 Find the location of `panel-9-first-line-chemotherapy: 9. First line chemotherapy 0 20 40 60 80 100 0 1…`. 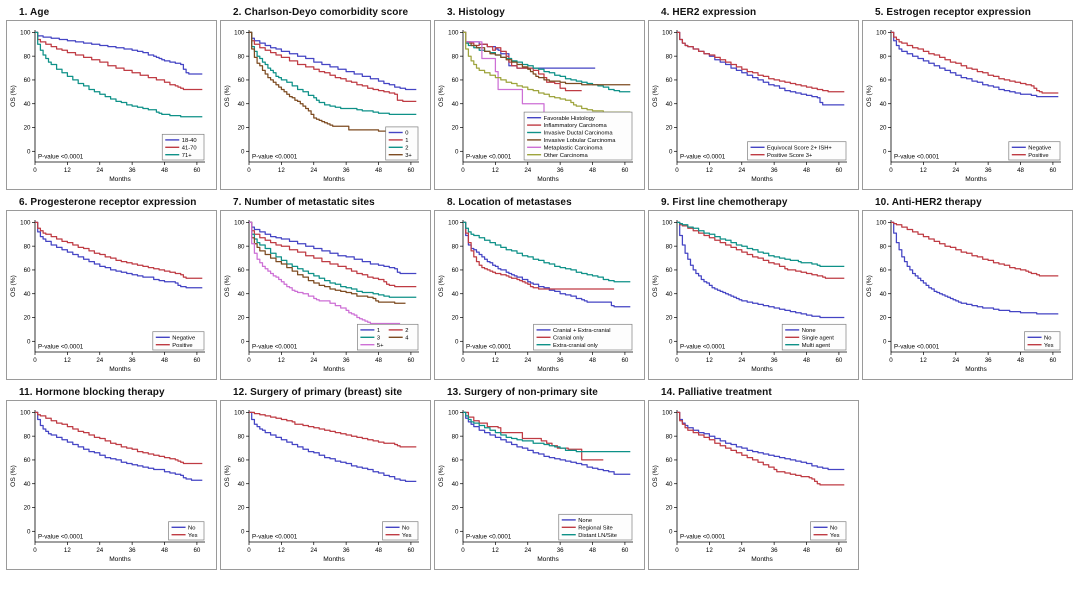

panel-9-first-line-chemotherapy: 9. First line chemotherapy 0 20 40 60 80 100 0 1… is located at coordinates (753, 287).